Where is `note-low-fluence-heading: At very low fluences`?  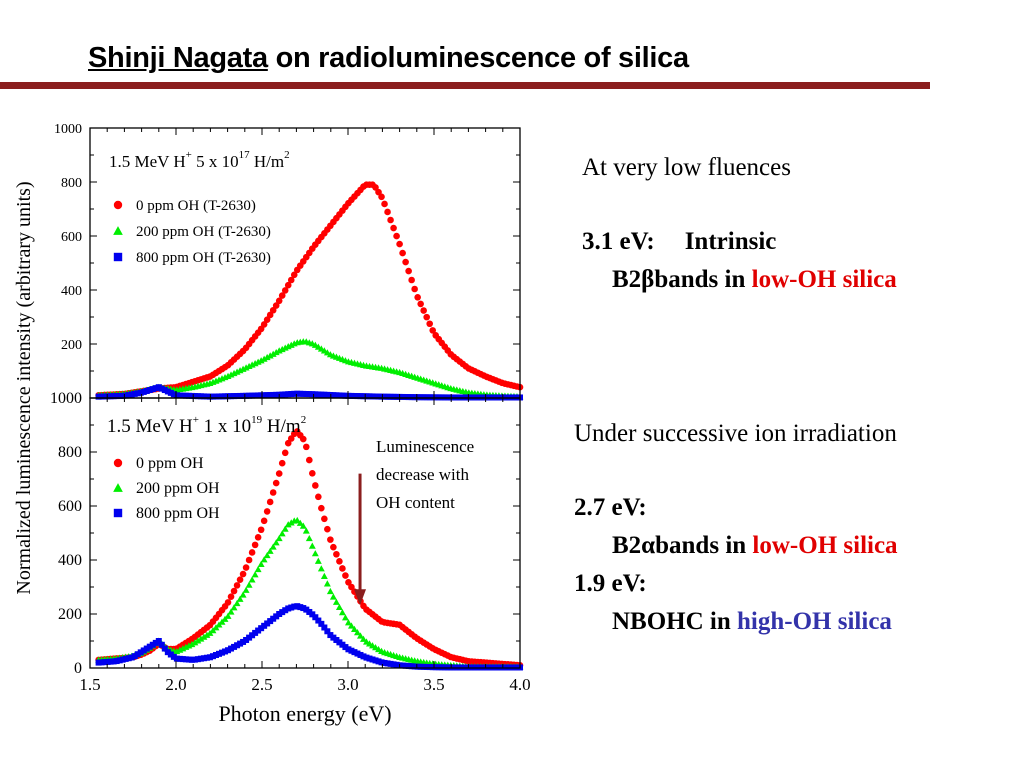 note-low-fluence-heading: At very low fluences is located at coordinates (686, 167).